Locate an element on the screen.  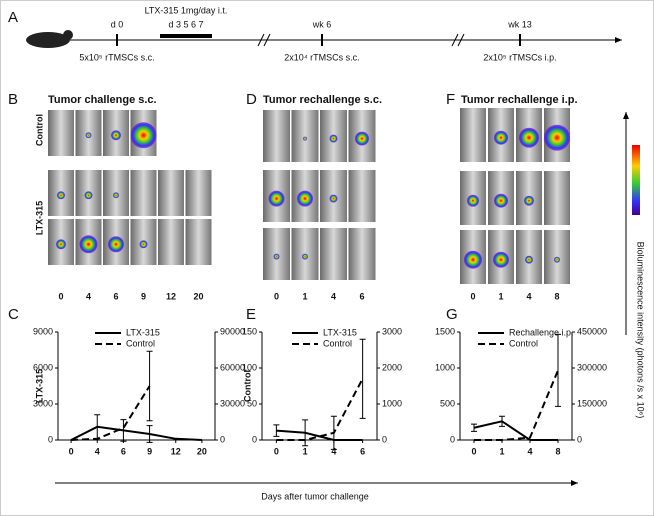
y2-tick-label: 150000 is located at coordinates (592, 403).